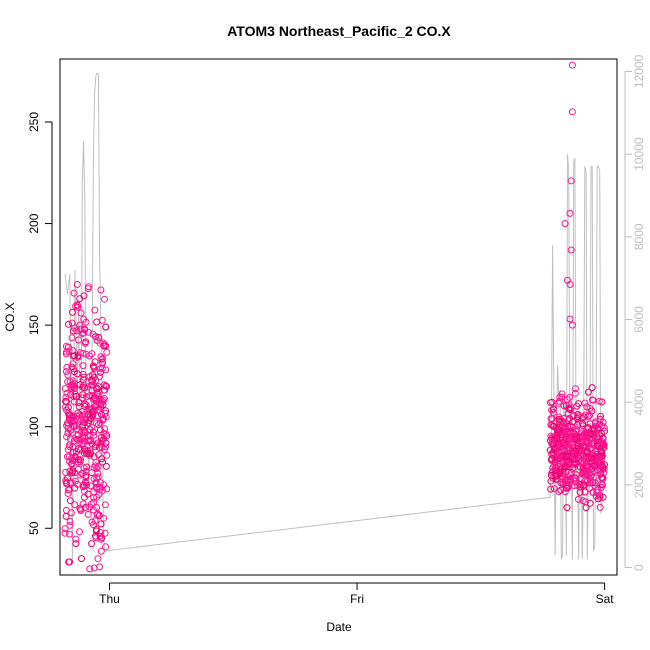  What do you see at coordinates (109, 599) in the screenshot?
I see `x-tick-label: Thu` at bounding box center [109, 599].